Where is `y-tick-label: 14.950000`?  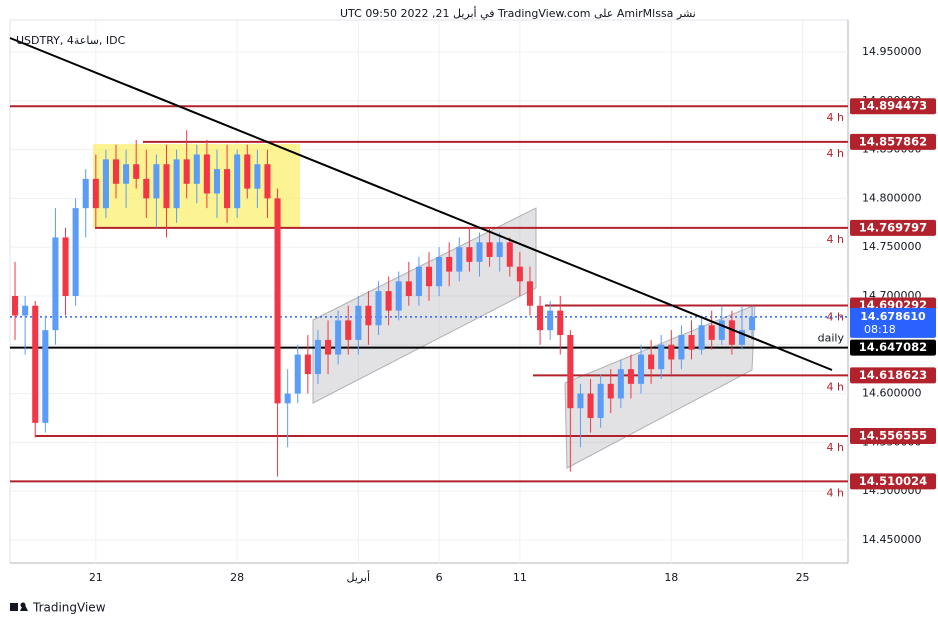
y-tick-label: 14.950000 is located at coordinates (892, 51).